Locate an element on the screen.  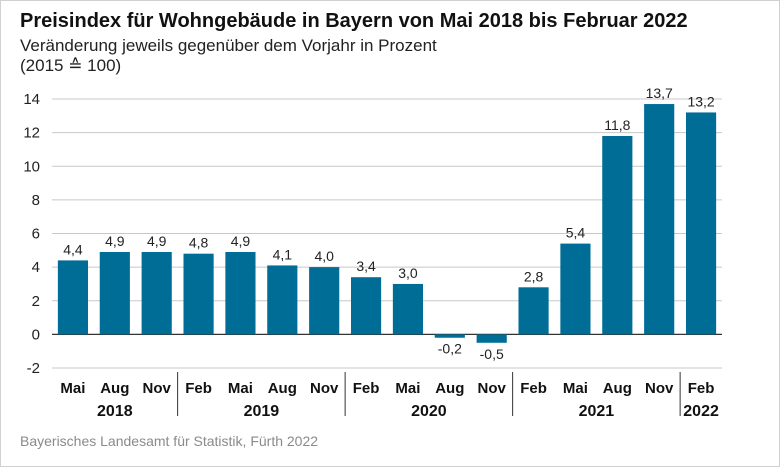
data-label: 4,0 is located at coordinates (324, 256).